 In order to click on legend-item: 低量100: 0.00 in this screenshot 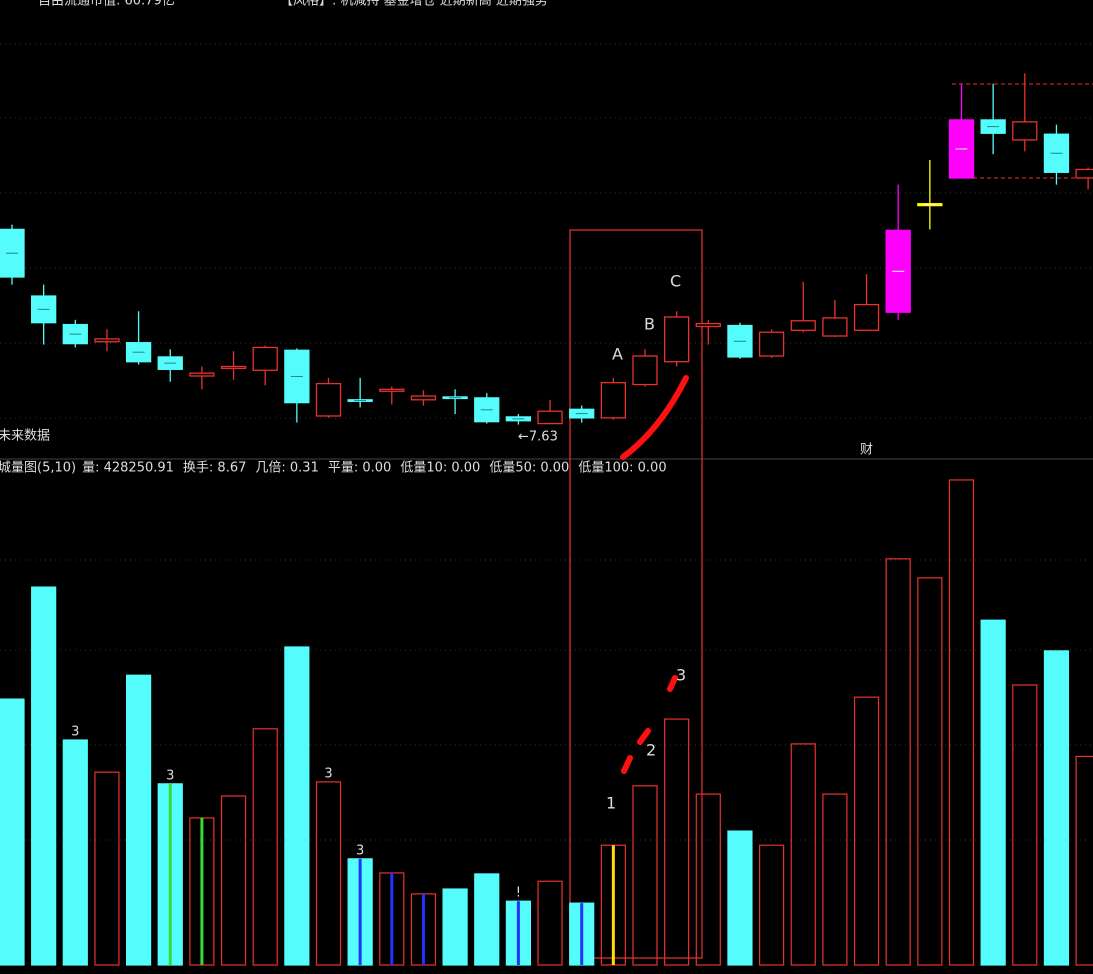, I will do `click(622, 468)`.